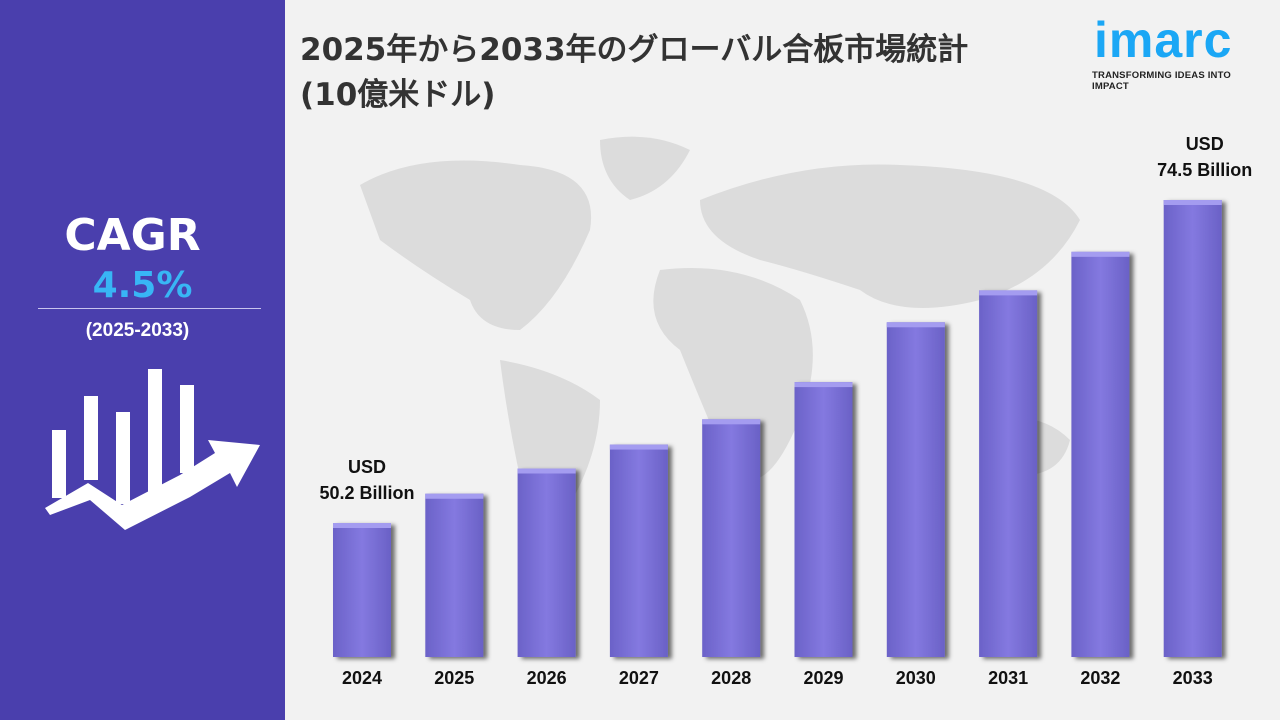 This screenshot has width=1280, height=720. I want to click on data-label: 74.5 Billion, so click(1204, 170).